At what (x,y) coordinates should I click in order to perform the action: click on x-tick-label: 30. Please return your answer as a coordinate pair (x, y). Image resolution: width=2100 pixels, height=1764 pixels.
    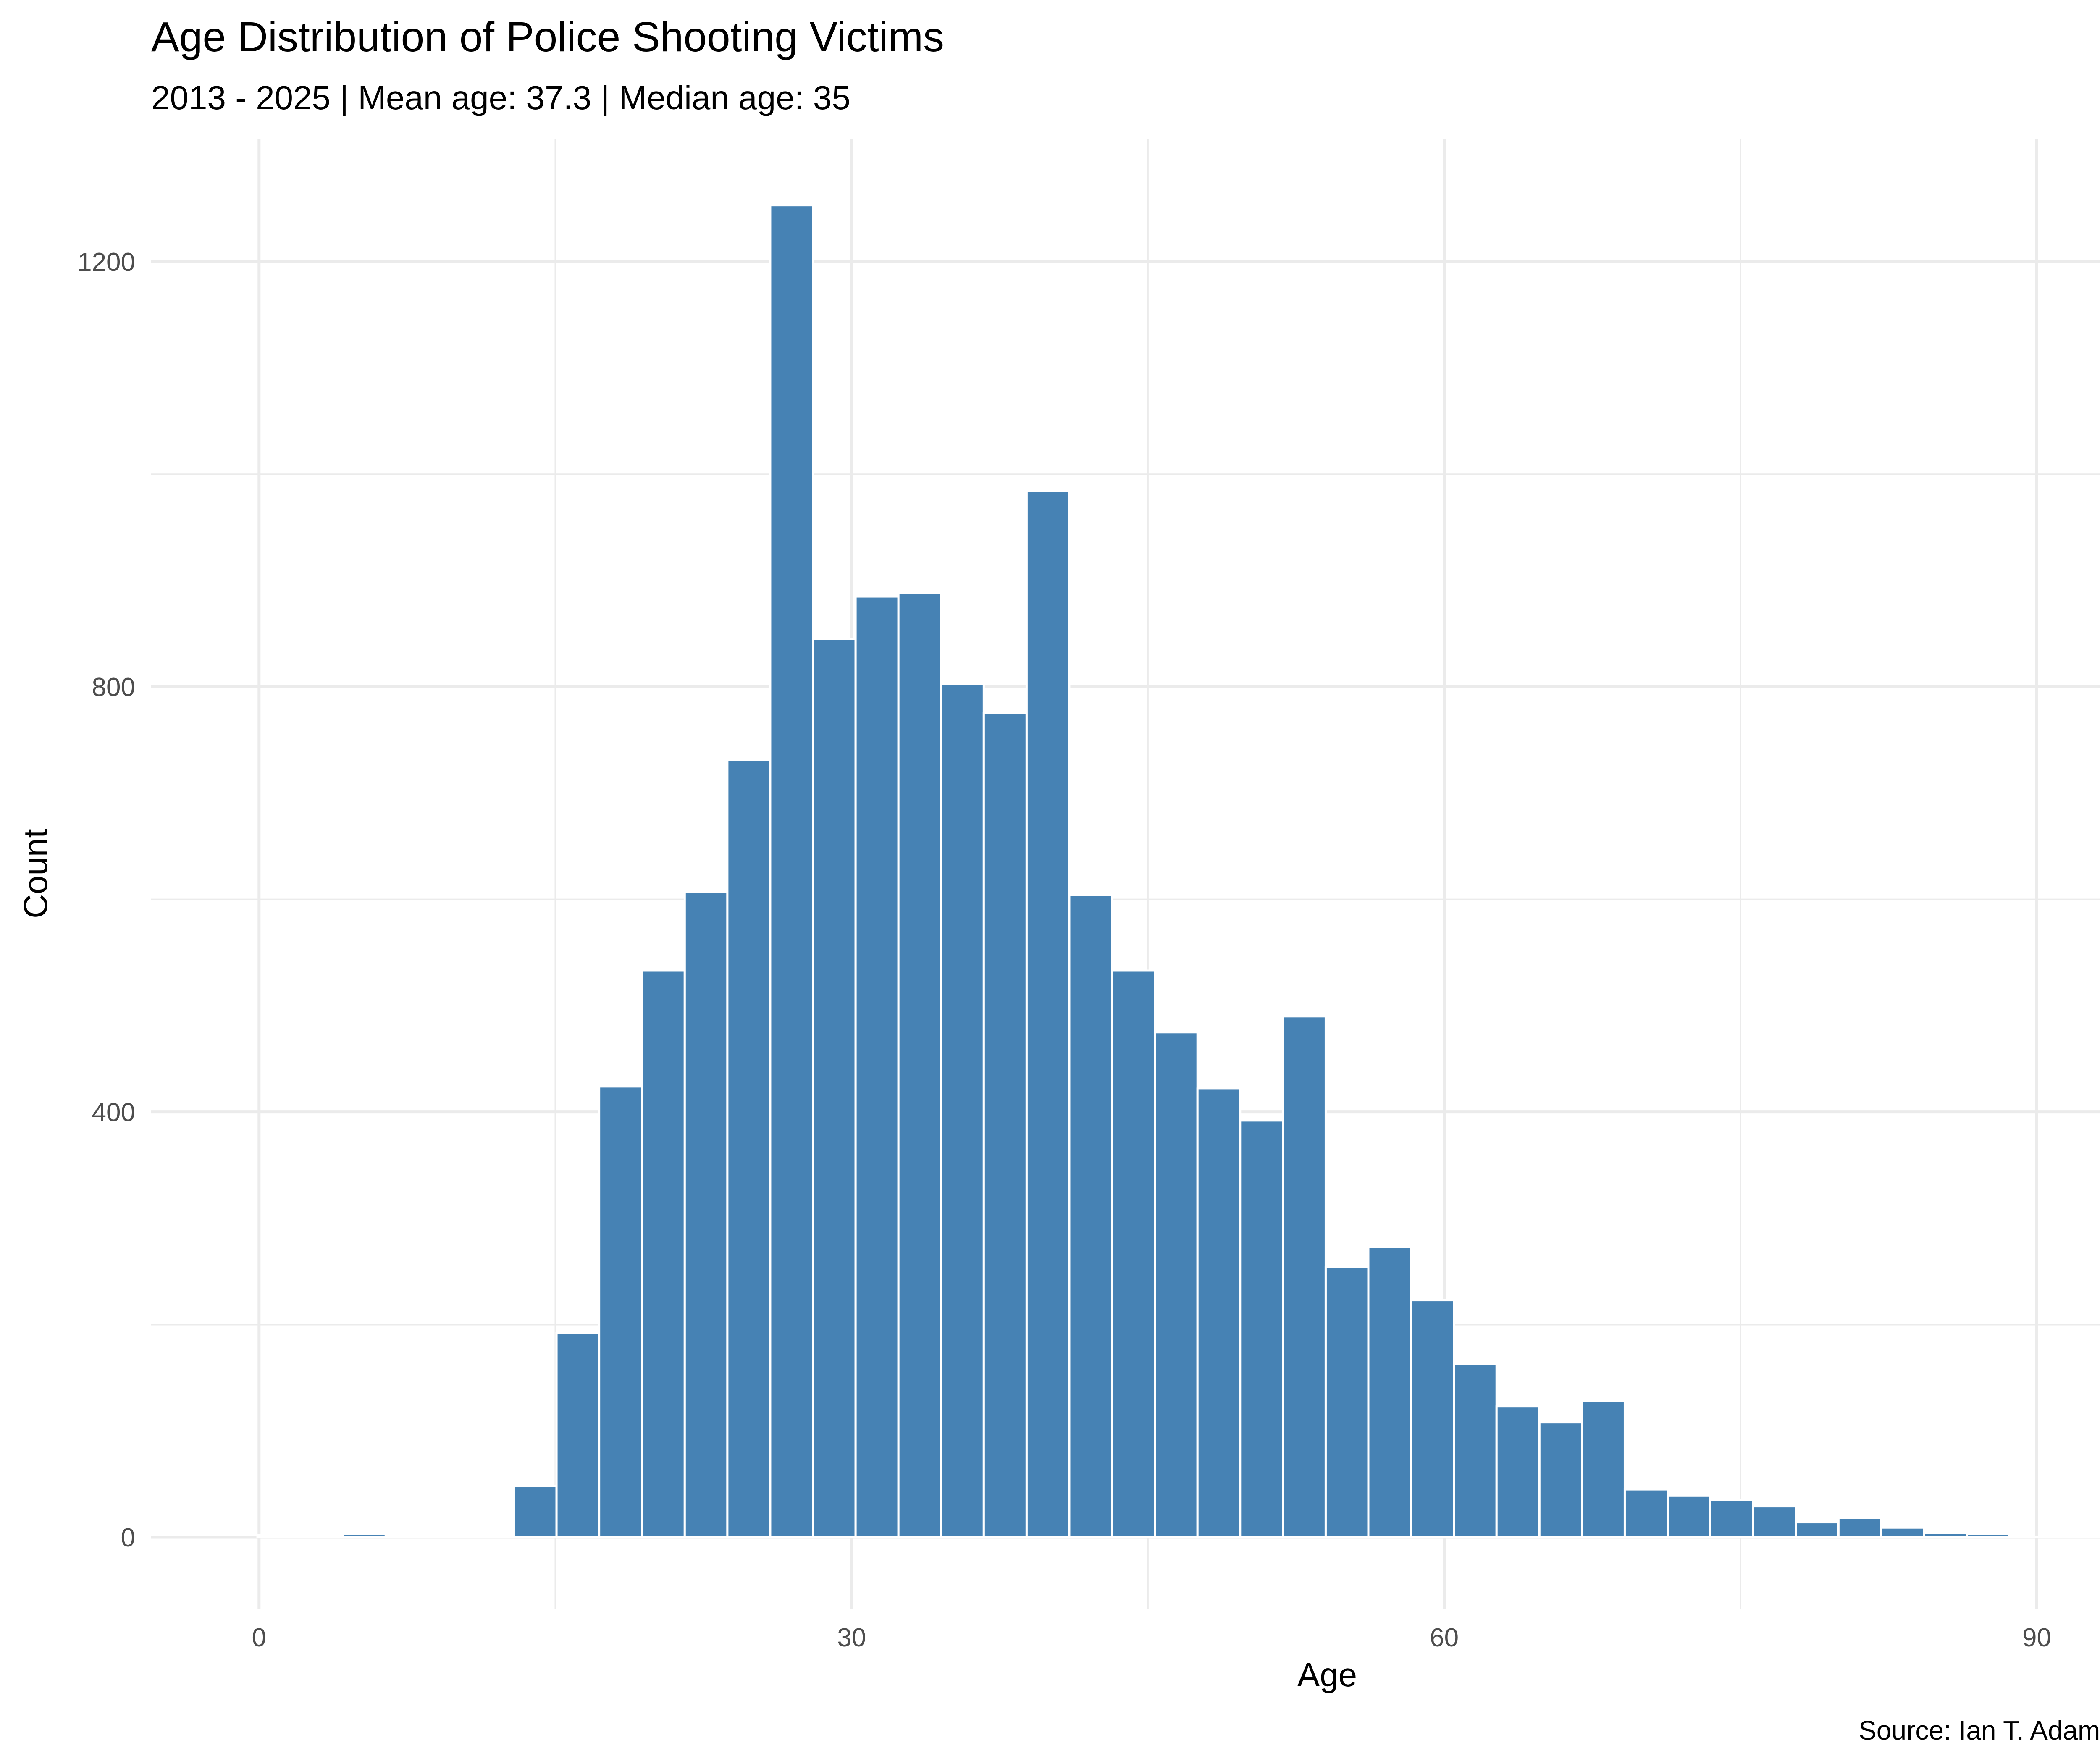
    Looking at the image, I should click on (851, 1637).